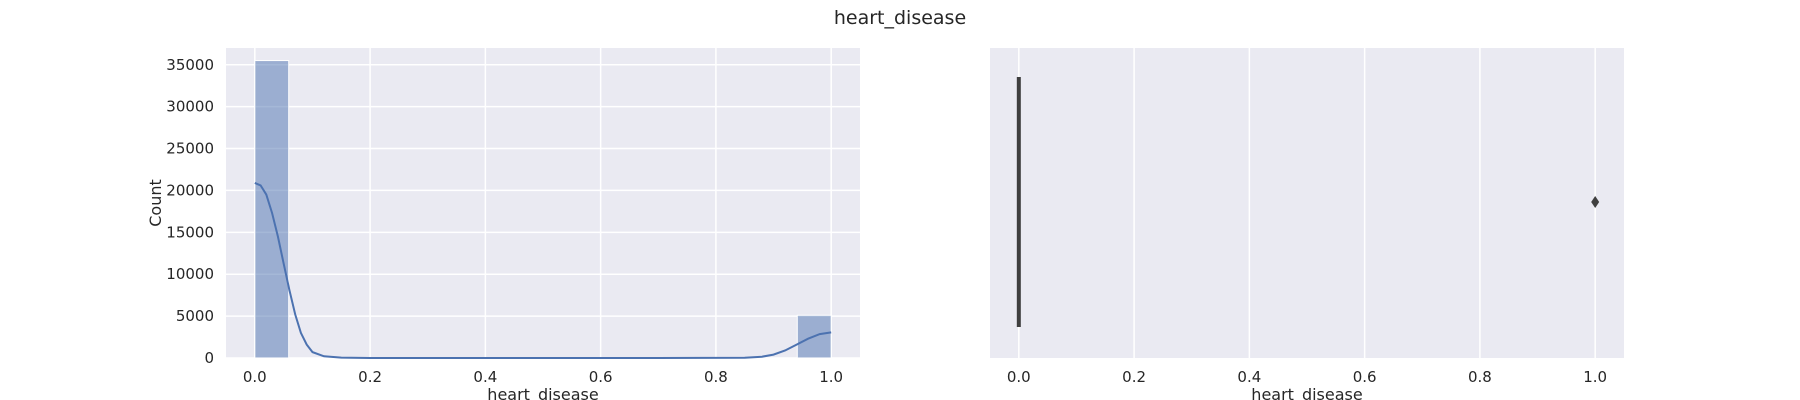 Image resolution: width=1800 pixels, height=400 pixels. Describe the element at coordinates (190, 211) in the screenshot. I see `histogram-y-tick-labels: 0 5000 10000 15000 20000 25000 30000 35000` at that location.